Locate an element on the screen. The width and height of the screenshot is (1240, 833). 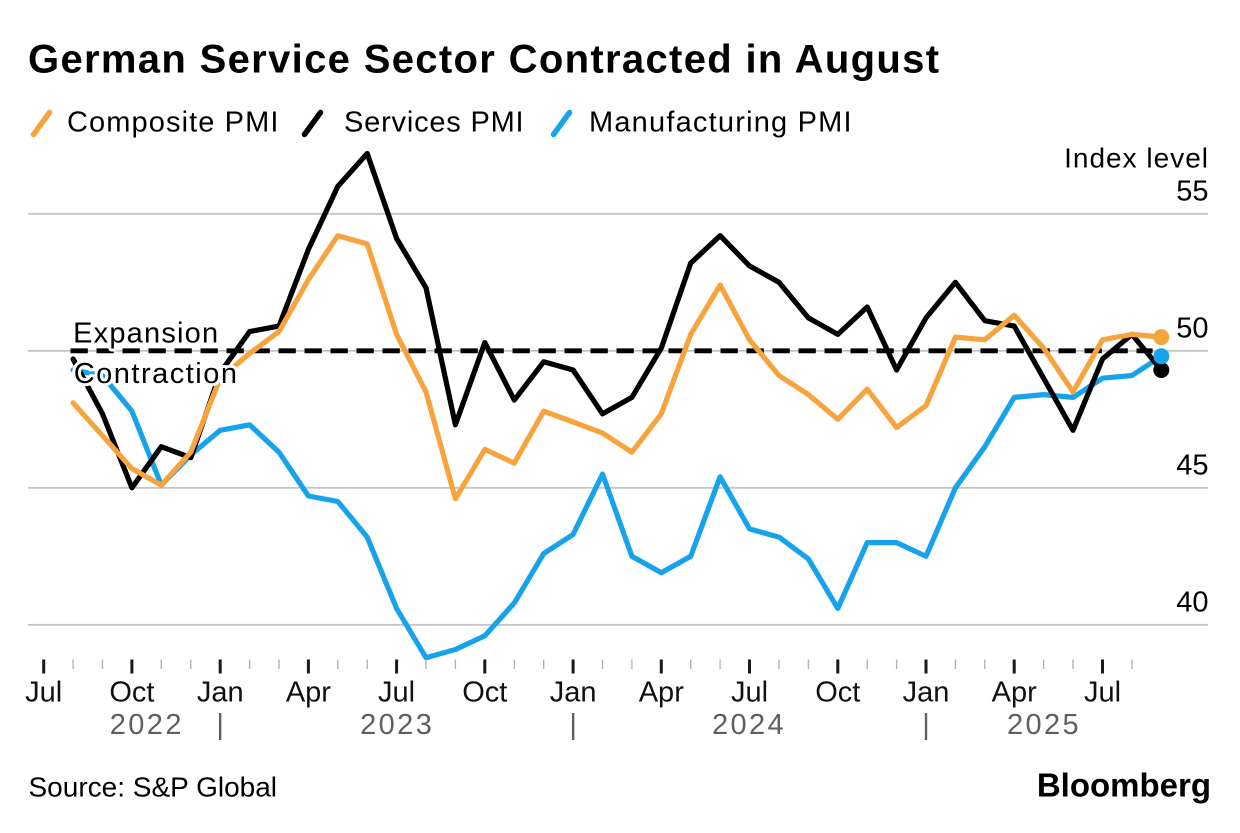
svg-text: 2024 is located at coordinates (749, 725).